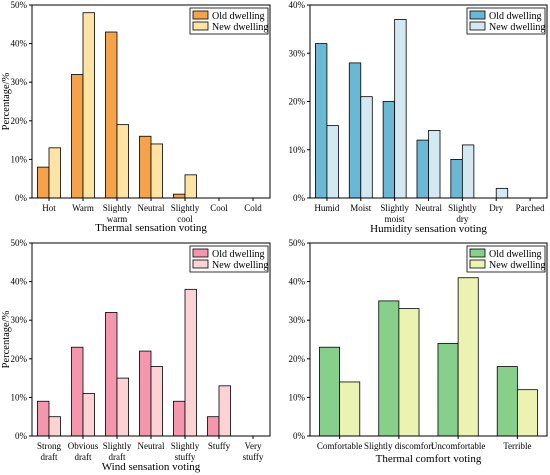 This screenshot has width=550, height=475. Describe the element at coordinates (462, 213) in the screenshot. I see `x-tick-label: Slightly dry` at that location.